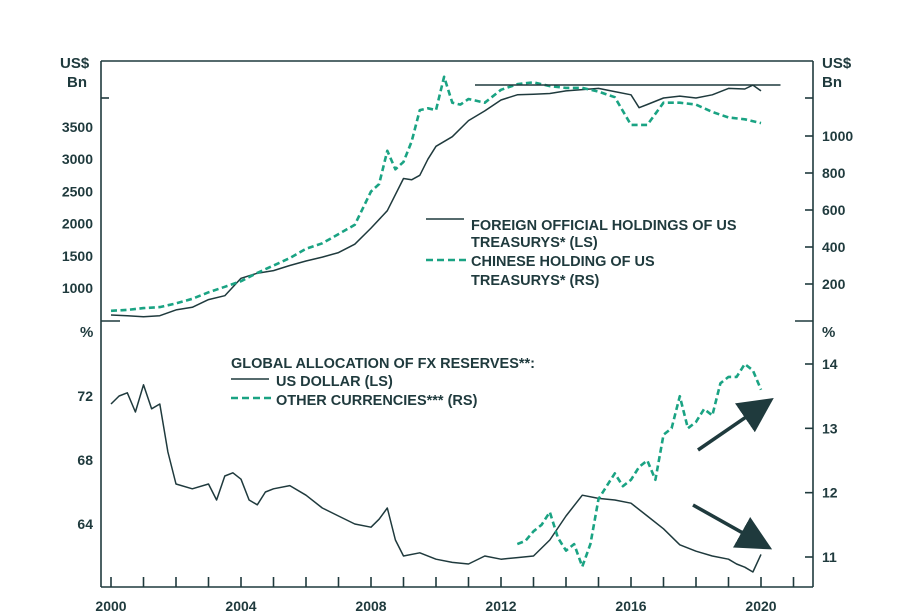 The image size is (912, 616). Describe the element at coordinates (85, 396) in the screenshot. I see `left-tick-label-1-2: 72` at that location.